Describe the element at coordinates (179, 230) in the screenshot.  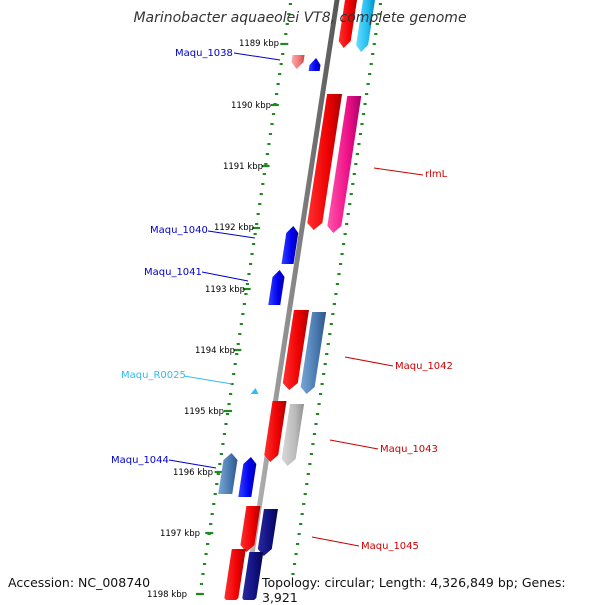
I see `gene-label-maqu-1040: Maqu_1040` at that location.